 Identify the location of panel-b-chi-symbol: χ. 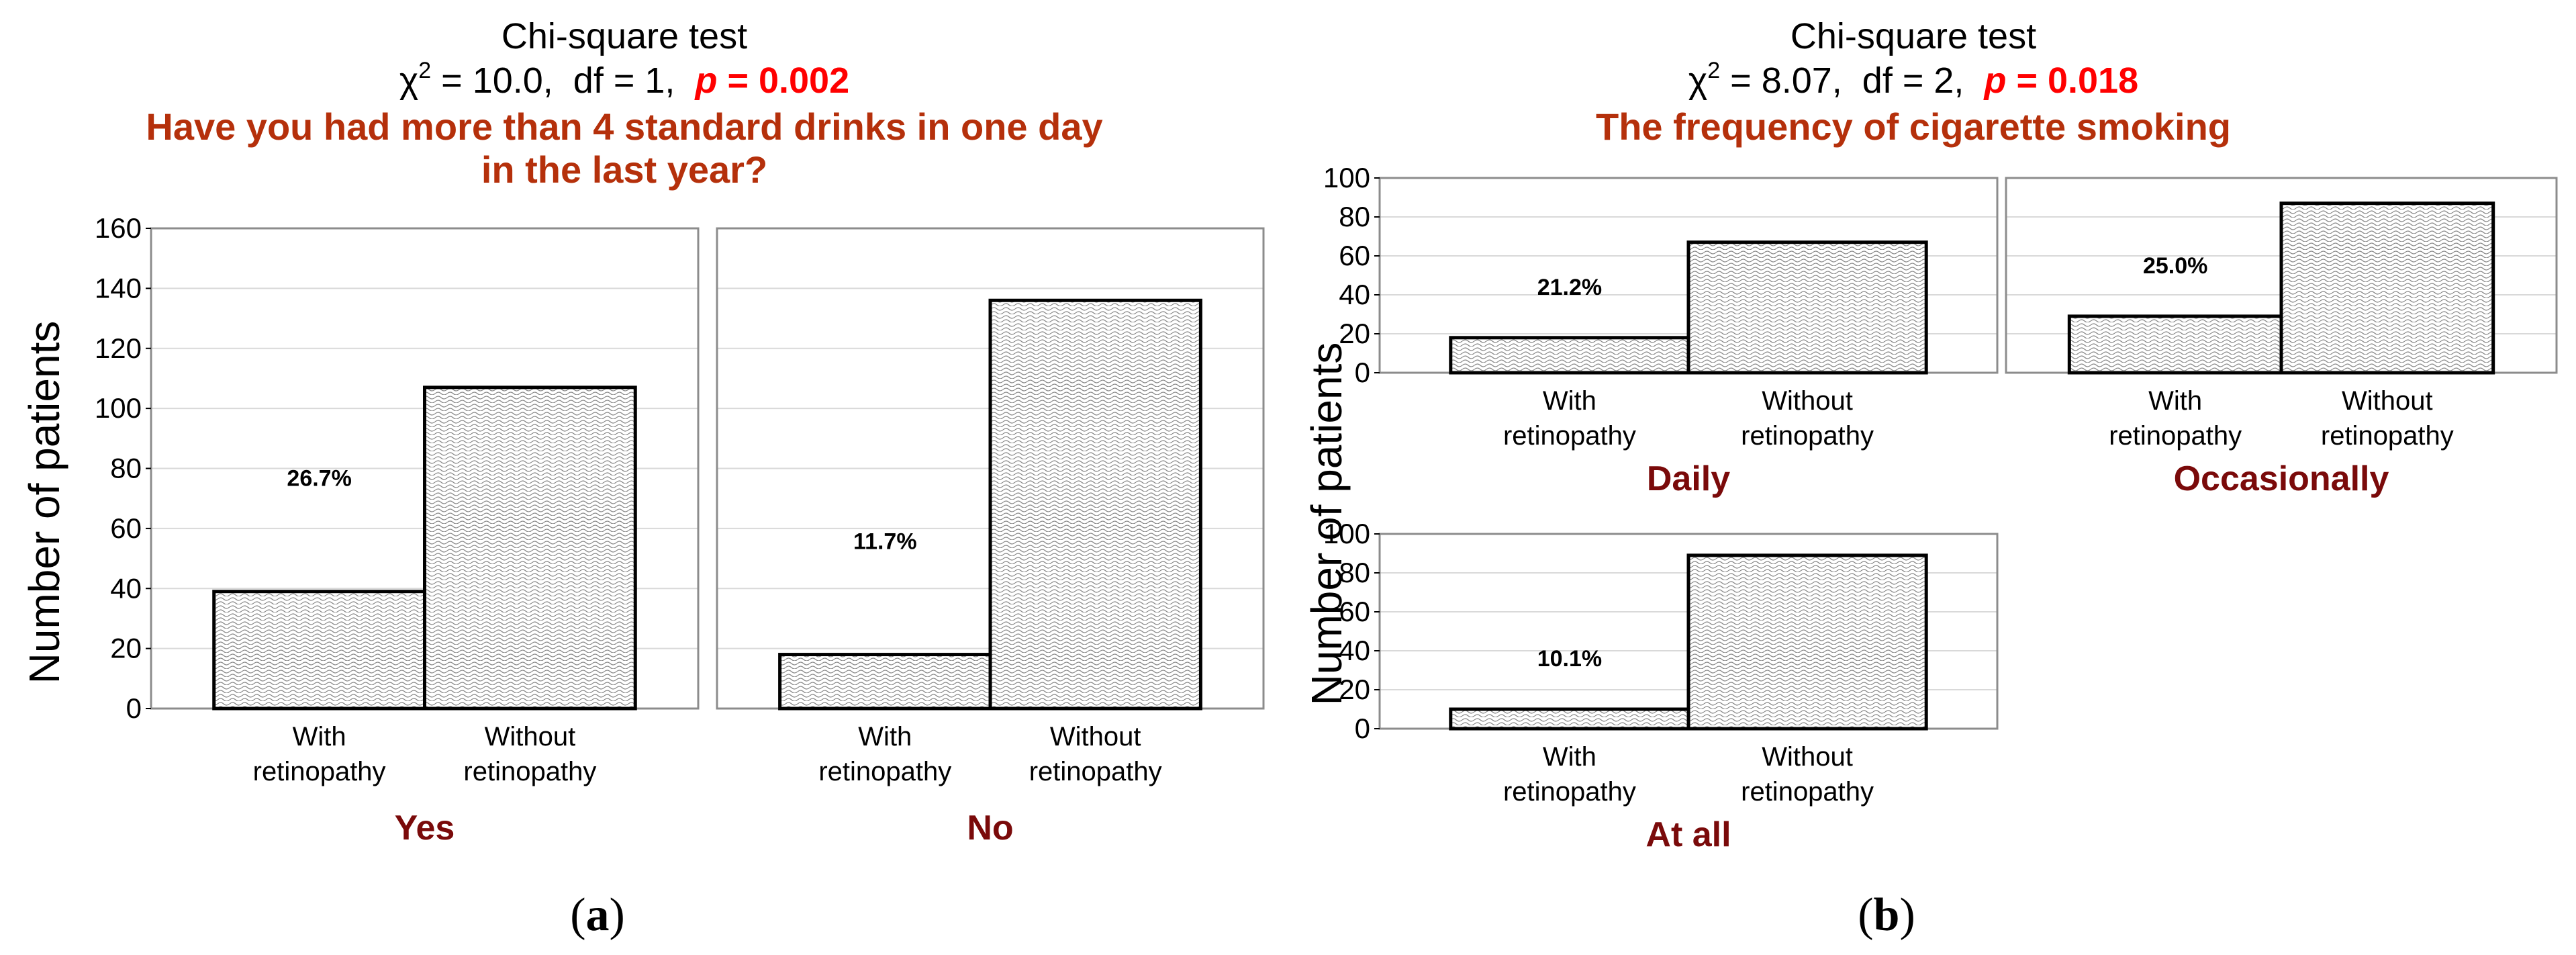
(1697, 80).